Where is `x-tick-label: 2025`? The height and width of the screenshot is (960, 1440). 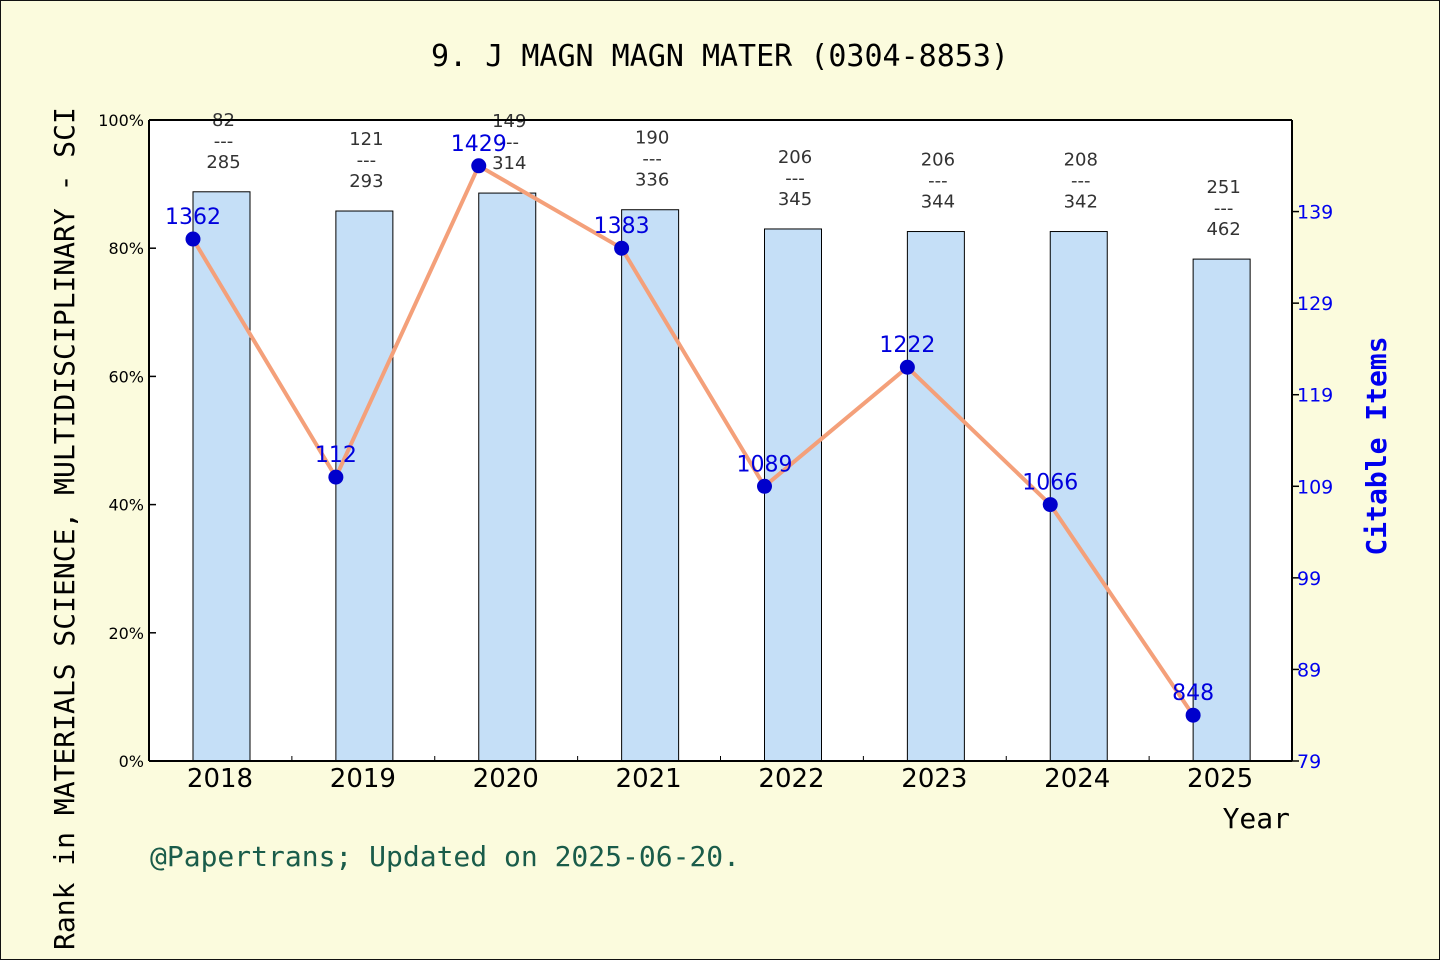
x-tick-label: 2025 is located at coordinates (1220, 779).